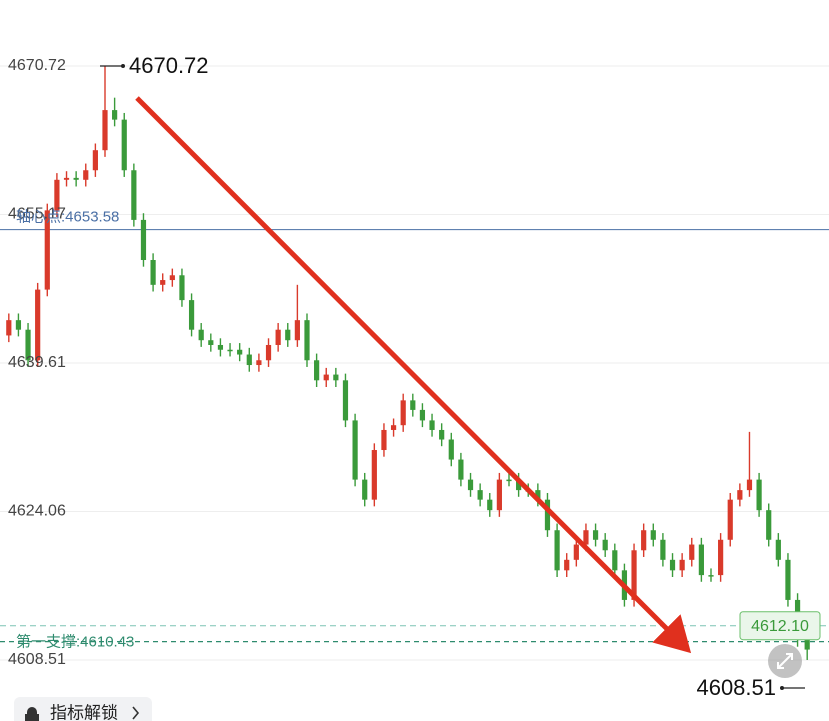  I want to click on pivot-label: 轴心点:4653.58, so click(67, 217).